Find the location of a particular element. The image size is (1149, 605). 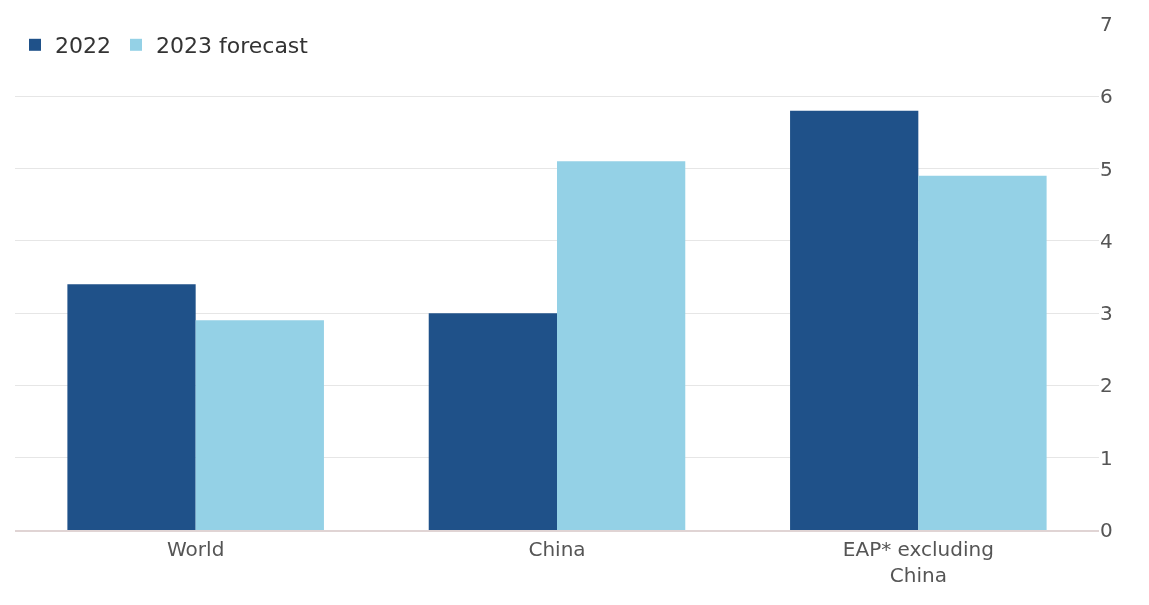

x-tick-label: China is located at coordinates (557, 549).